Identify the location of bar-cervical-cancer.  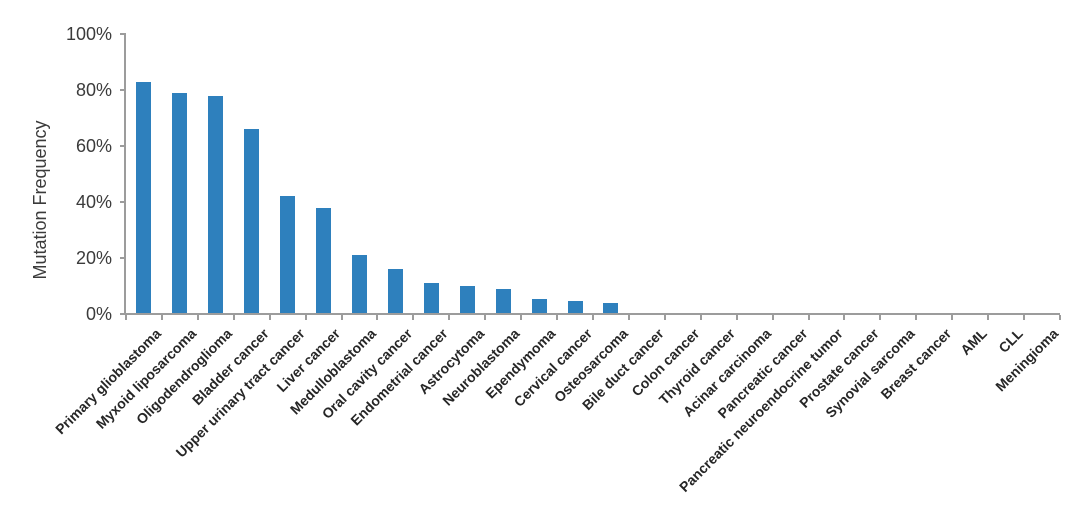
(575, 307).